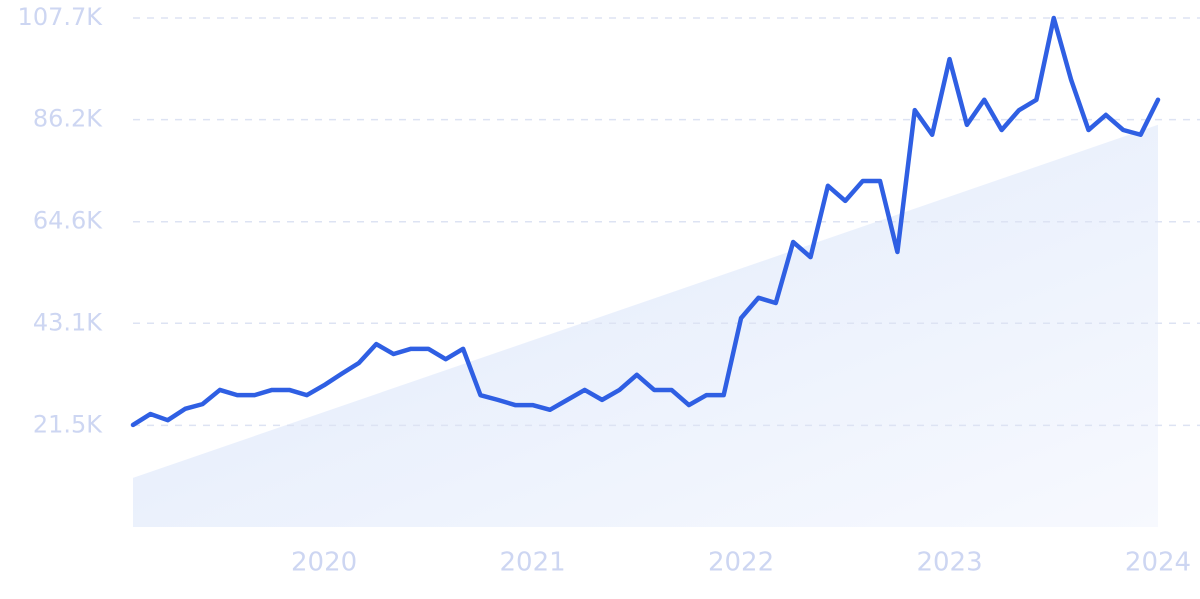 This screenshot has width=1200, height=599. I want to click on y-tick-label: 64.6K, so click(68, 221).